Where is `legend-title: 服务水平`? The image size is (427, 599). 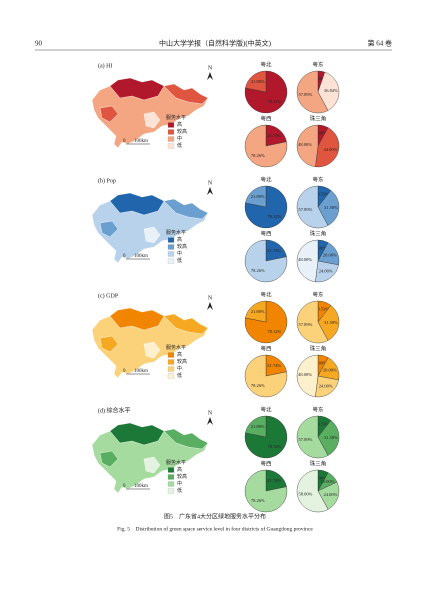
legend-title: 服务水平 is located at coordinates (176, 462).